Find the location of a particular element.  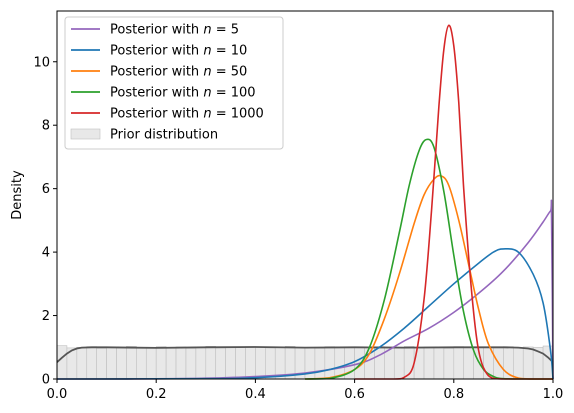

y-tick-label: 6 is located at coordinates (46, 189).